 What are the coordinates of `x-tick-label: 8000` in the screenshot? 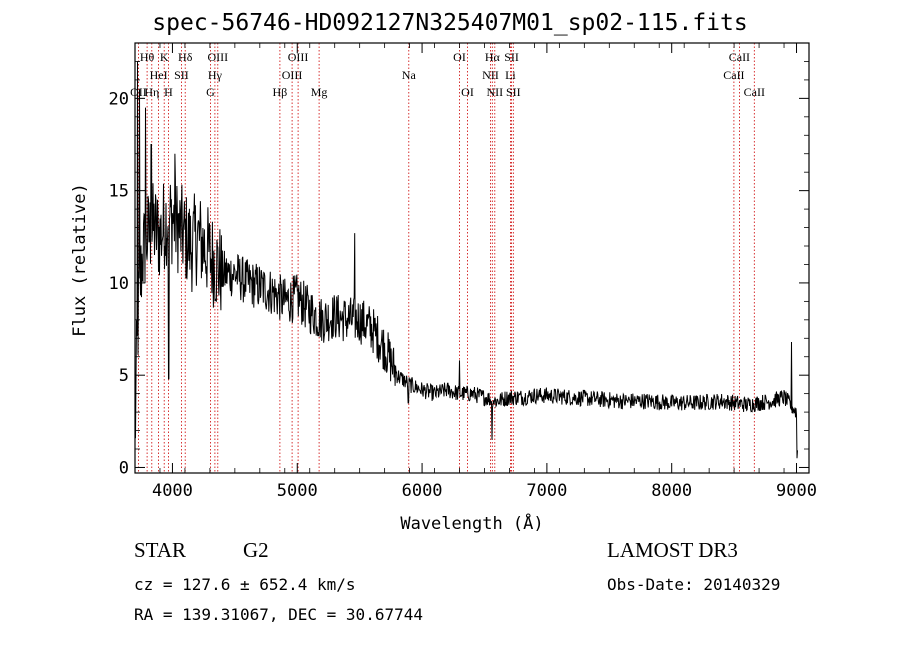 It's located at (671, 491).